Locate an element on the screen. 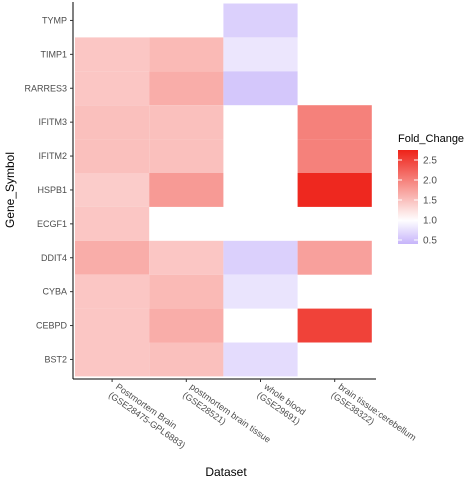  legend: Fold_Change 2.5 2.0 1.5 1.0 0.5 is located at coordinates (431, 190).